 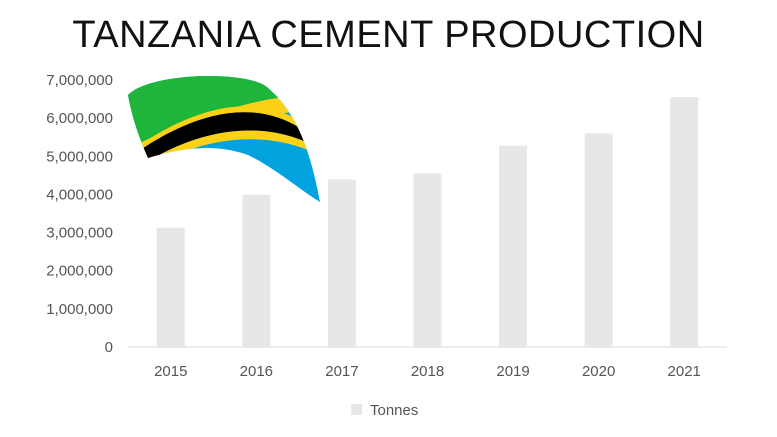 I want to click on x-tick-label: 2016, so click(x=256, y=371).